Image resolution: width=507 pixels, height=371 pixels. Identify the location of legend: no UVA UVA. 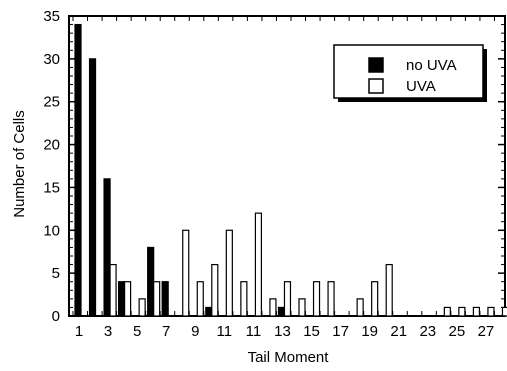
(410, 73).